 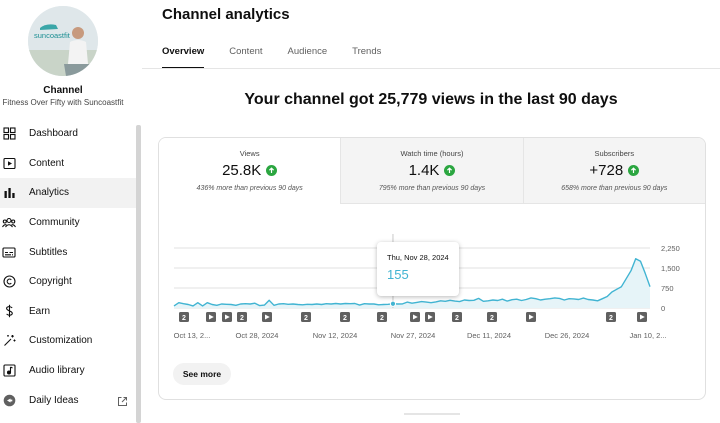 What do you see at coordinates (393, 303) in the screenshot?
I see `chart-hover-point` at bounding box center [393, 303].